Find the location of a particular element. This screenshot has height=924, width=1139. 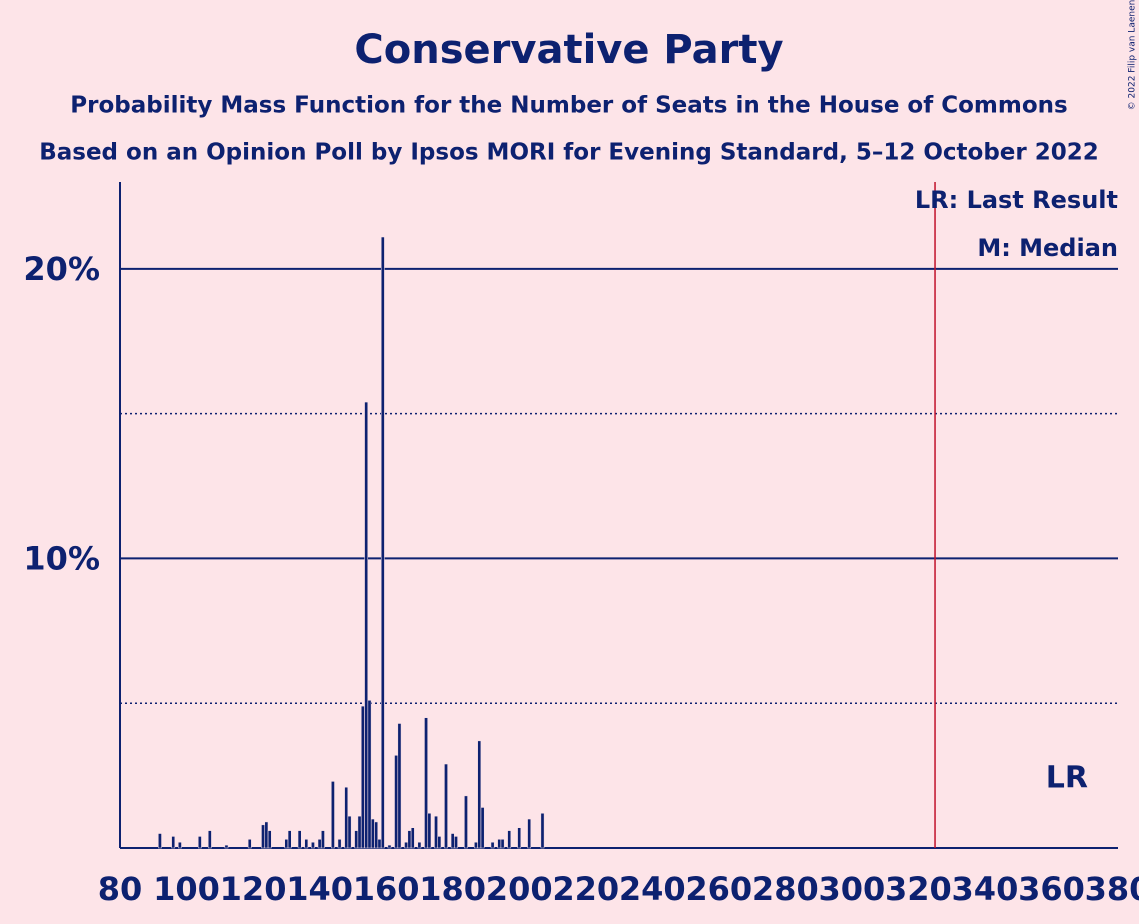

x-tick-label: 180 is located at coordinates (452, 889).